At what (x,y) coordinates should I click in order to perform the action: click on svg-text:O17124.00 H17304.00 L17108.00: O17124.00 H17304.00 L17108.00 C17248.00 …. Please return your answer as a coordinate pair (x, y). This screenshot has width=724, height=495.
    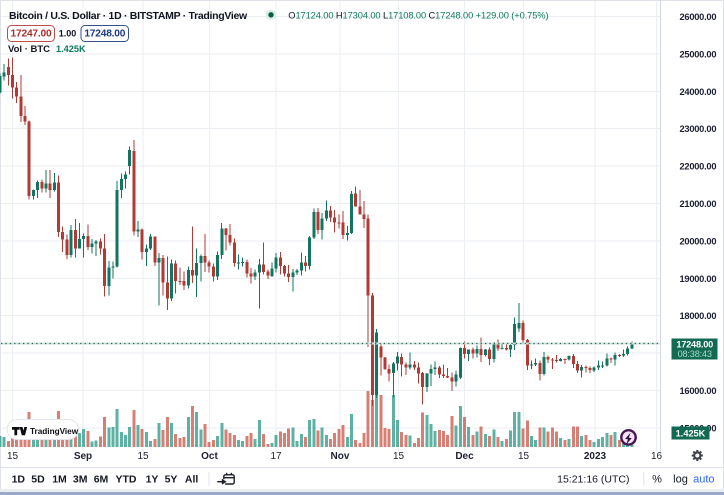
    Looking at the image, I should click on (418, 16).